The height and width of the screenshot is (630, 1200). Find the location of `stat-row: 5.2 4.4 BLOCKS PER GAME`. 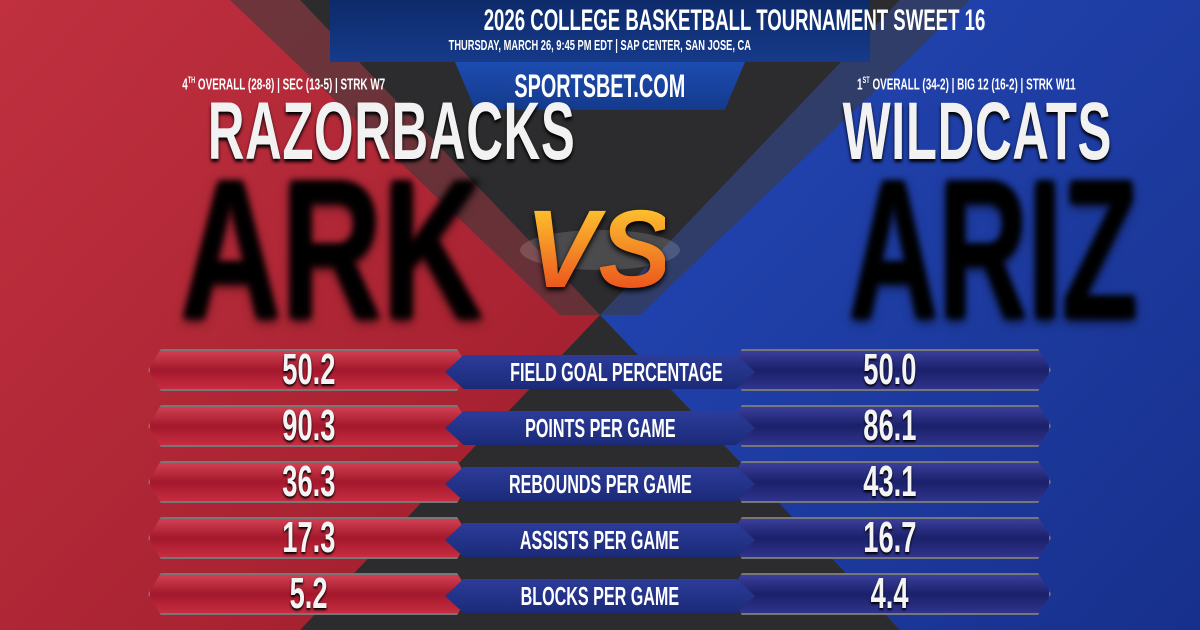

stat-row: 5.2 4.4 BLOCKS PER GAME is located at coordinates (600, 594).